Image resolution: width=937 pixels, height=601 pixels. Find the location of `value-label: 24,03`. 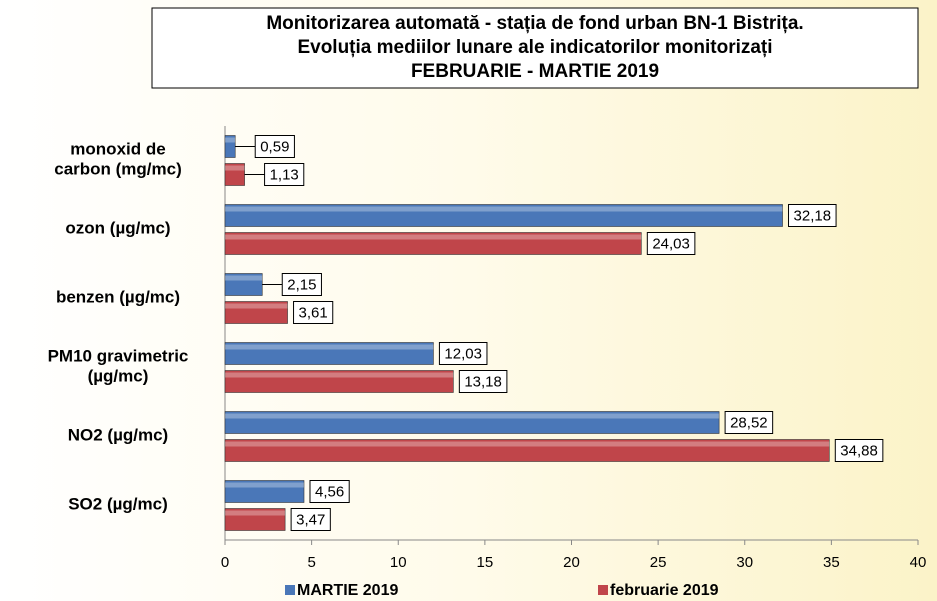

value-label: 24,03 is located at coordinates (671, 243).